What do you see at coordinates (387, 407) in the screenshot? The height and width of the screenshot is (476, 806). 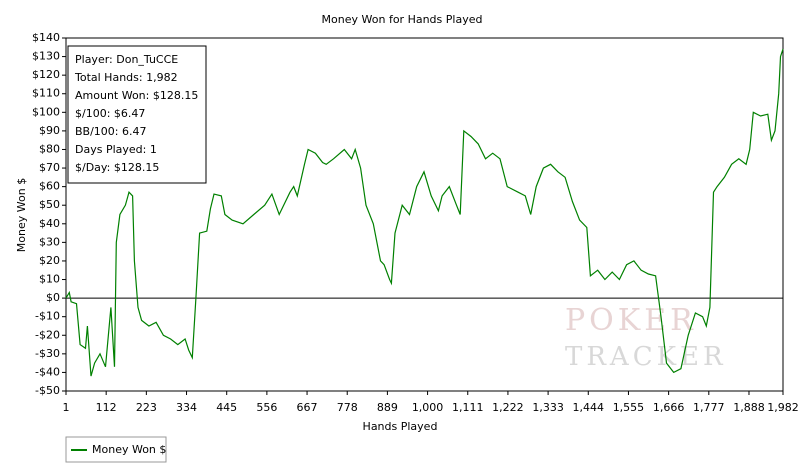 I see `x-tick-label: 889` at bounding box center [387, 407].